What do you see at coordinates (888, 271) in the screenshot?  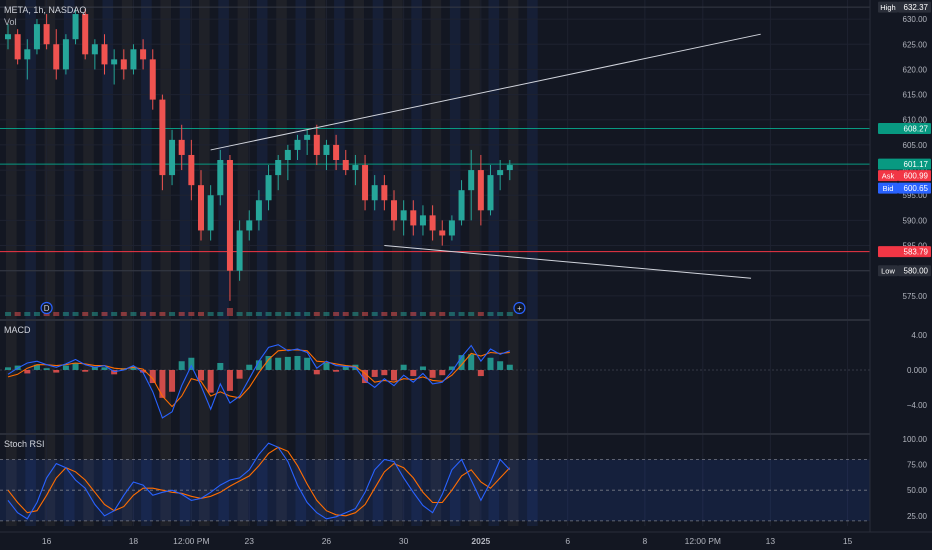 I see `low-tag-text: Low` at bounding box center [888, 271].